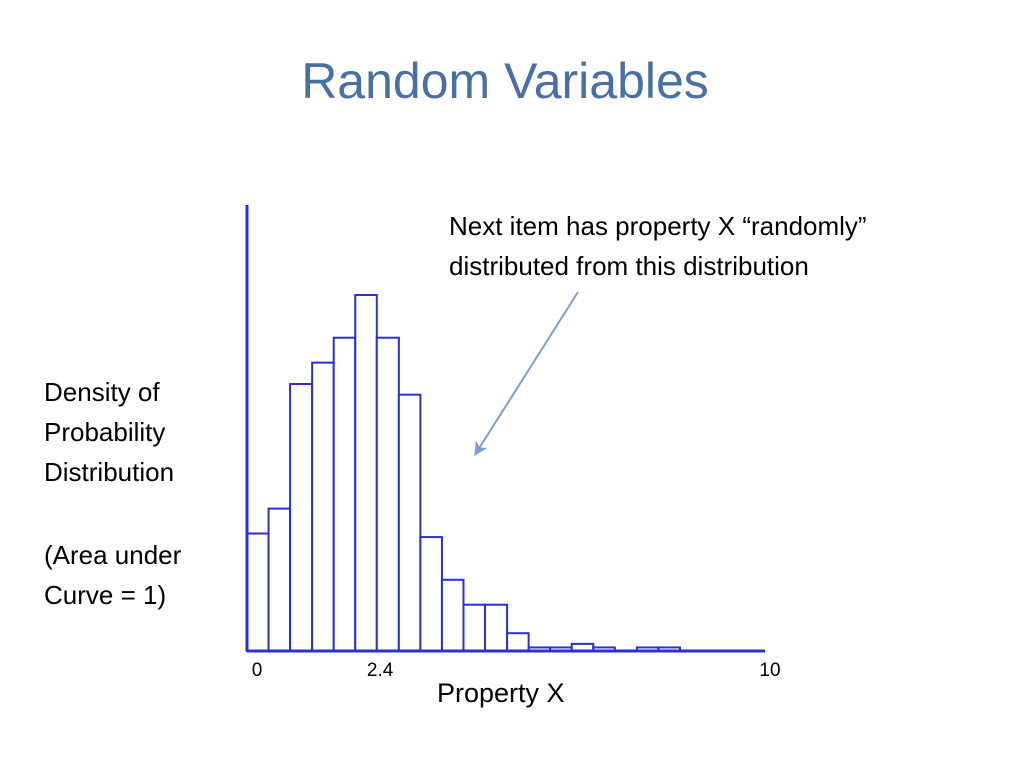 This screenshot has height=759, width=1010. Describe the element at coordinates (770, 670) in the screenshot. I see `x-tick-label: 10` at that location.